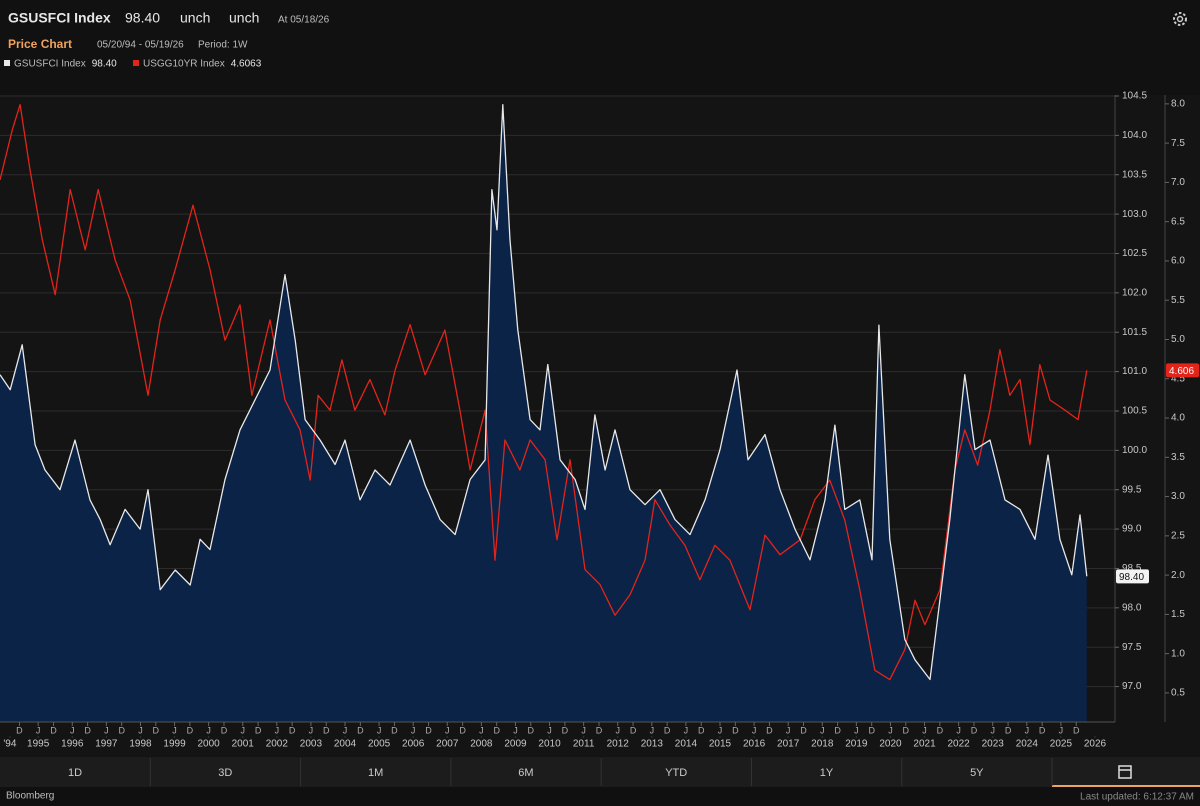 Image resolution: width=1200 pixels, height=806 pixels. I want to click on x-tick-label: 2025, so click(1061, 744).